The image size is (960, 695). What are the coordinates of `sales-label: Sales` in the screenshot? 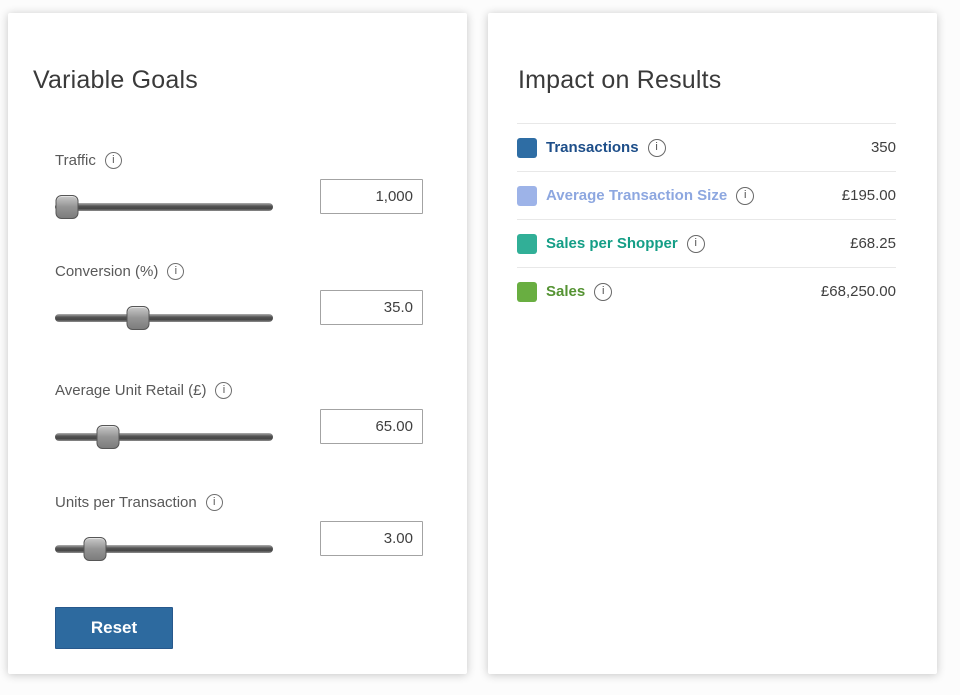 It's located at (566, 291).